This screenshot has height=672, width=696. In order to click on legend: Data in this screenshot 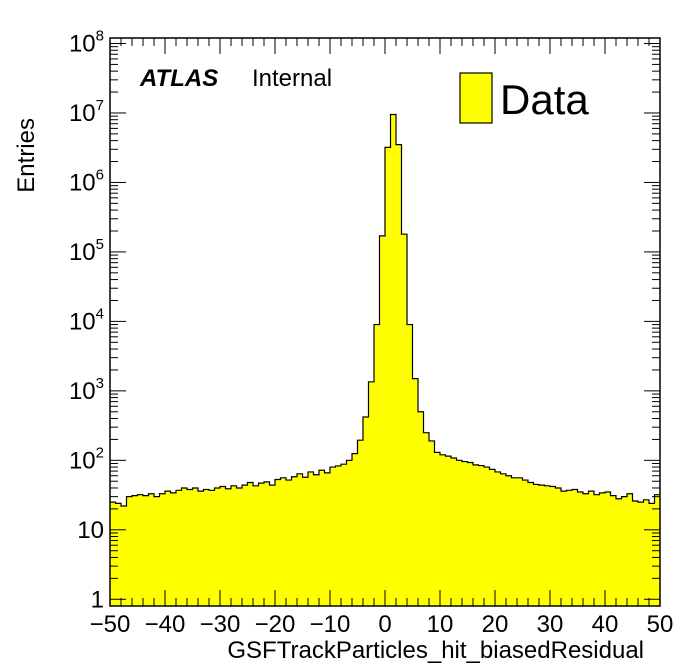, I will do `click(524, 98)`.